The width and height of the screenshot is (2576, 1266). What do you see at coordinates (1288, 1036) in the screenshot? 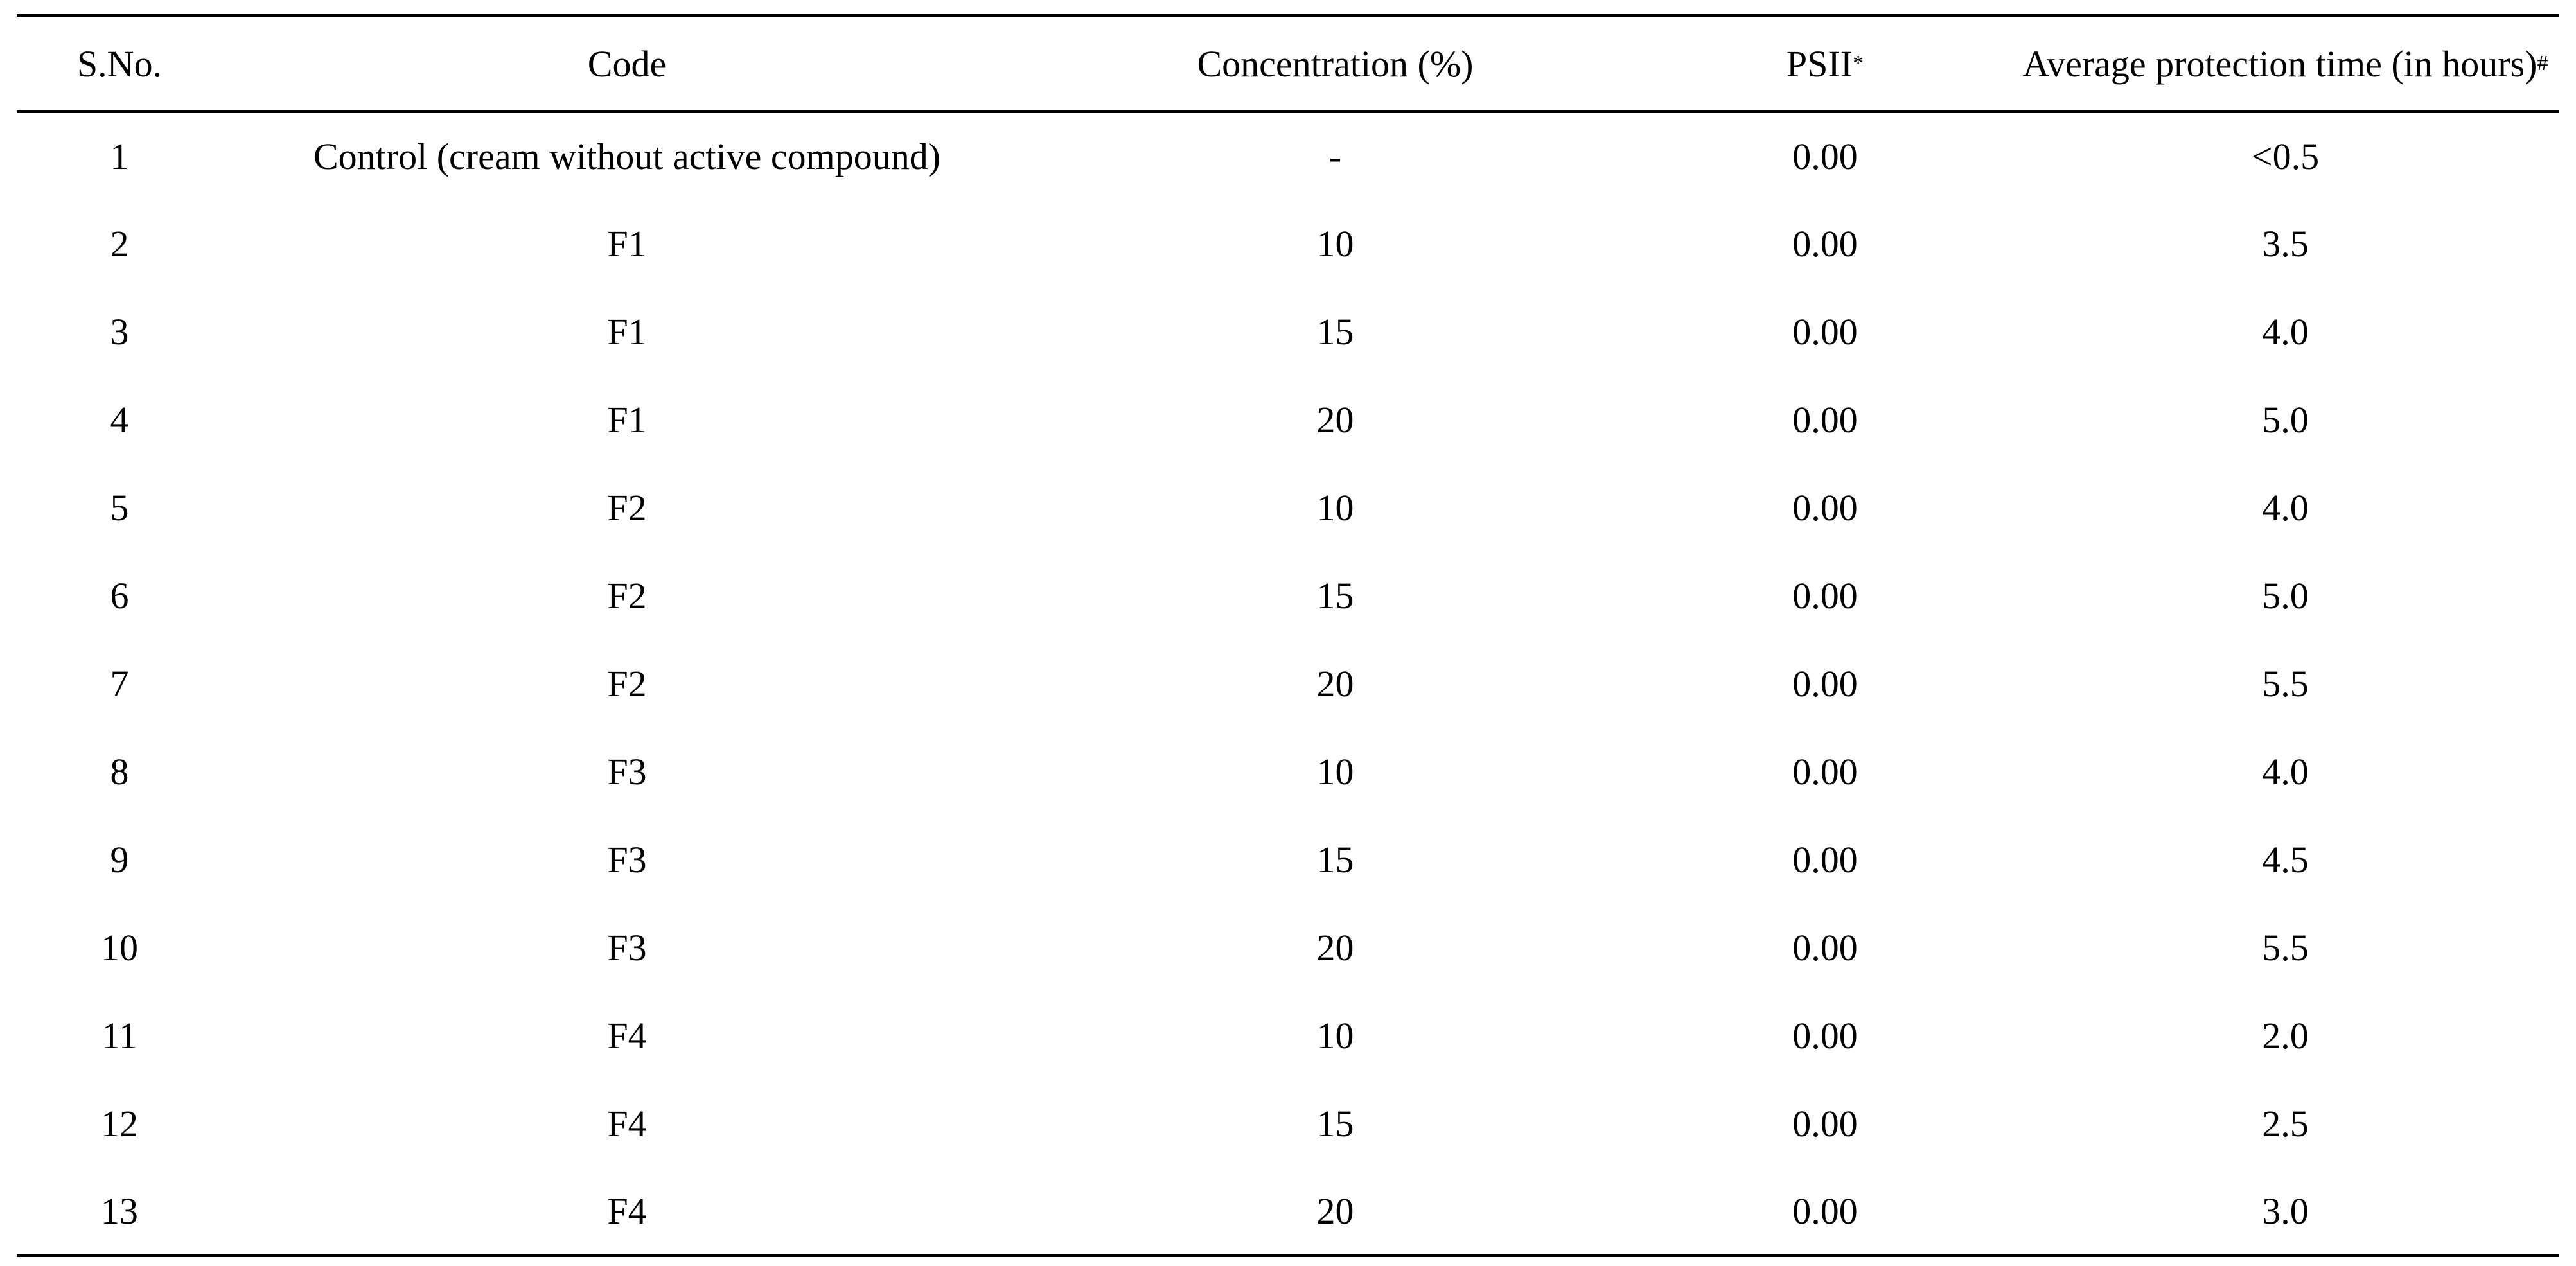
I see `table-row: 11 F4 10 0.00 2.0` at bounding box center [1288, 1036].